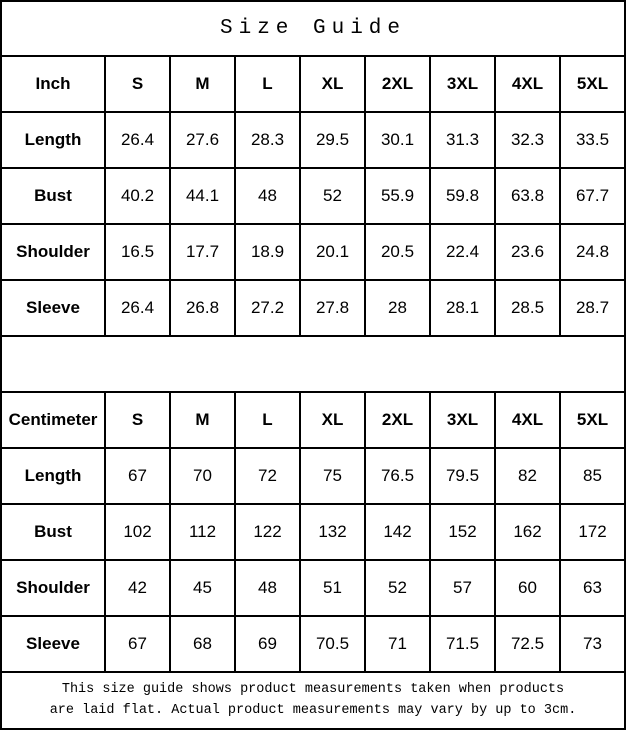  I want to click on measurement-value: 142, so click(397, 532).